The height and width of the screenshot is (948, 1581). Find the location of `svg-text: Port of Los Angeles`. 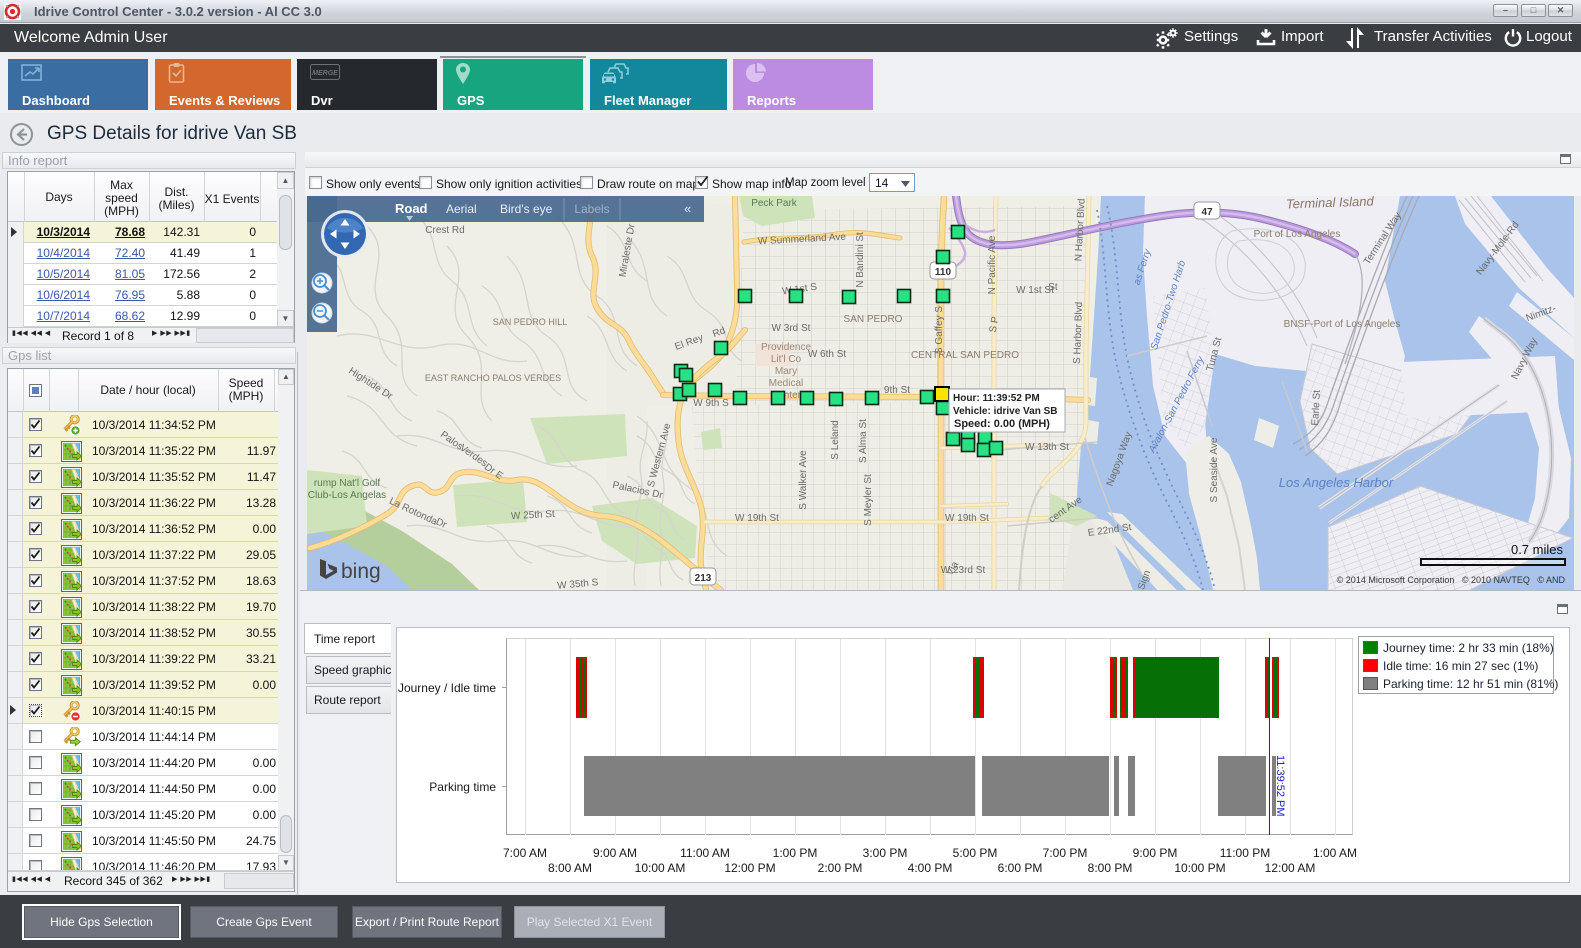

svg-text: Port of Los Angeles is located at coordinates (1297, 234).